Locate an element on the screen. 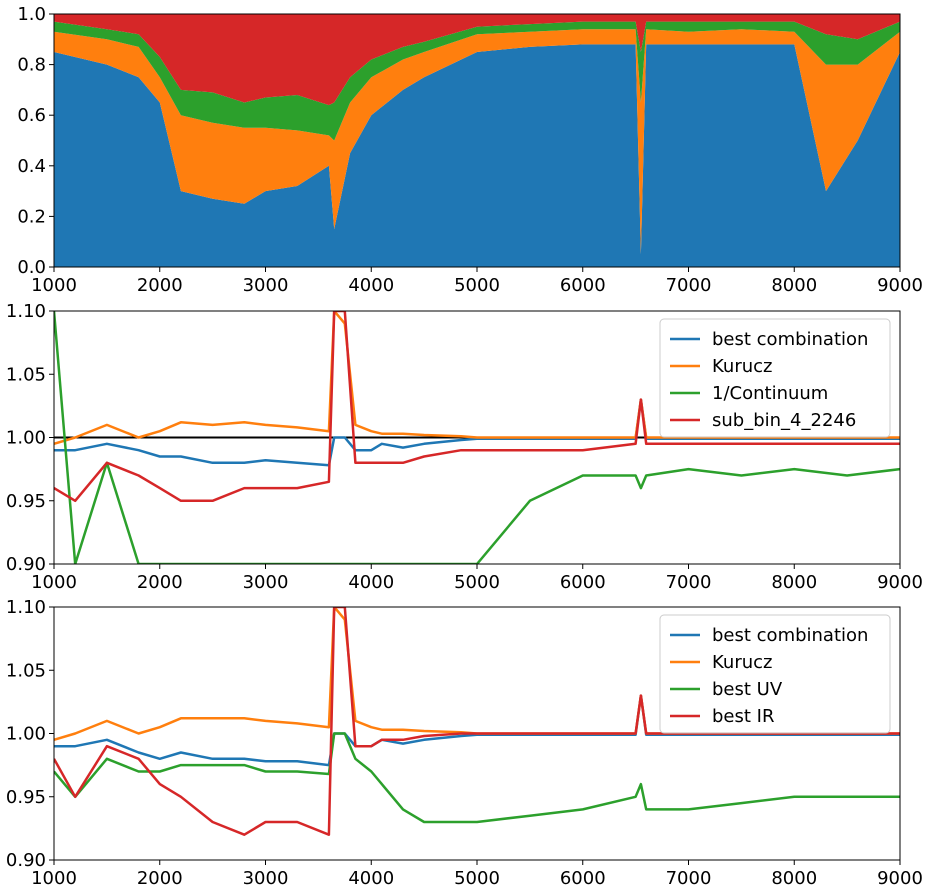  legend: best combination Kurucz best UV best IR is located at coordinates (775, 674).